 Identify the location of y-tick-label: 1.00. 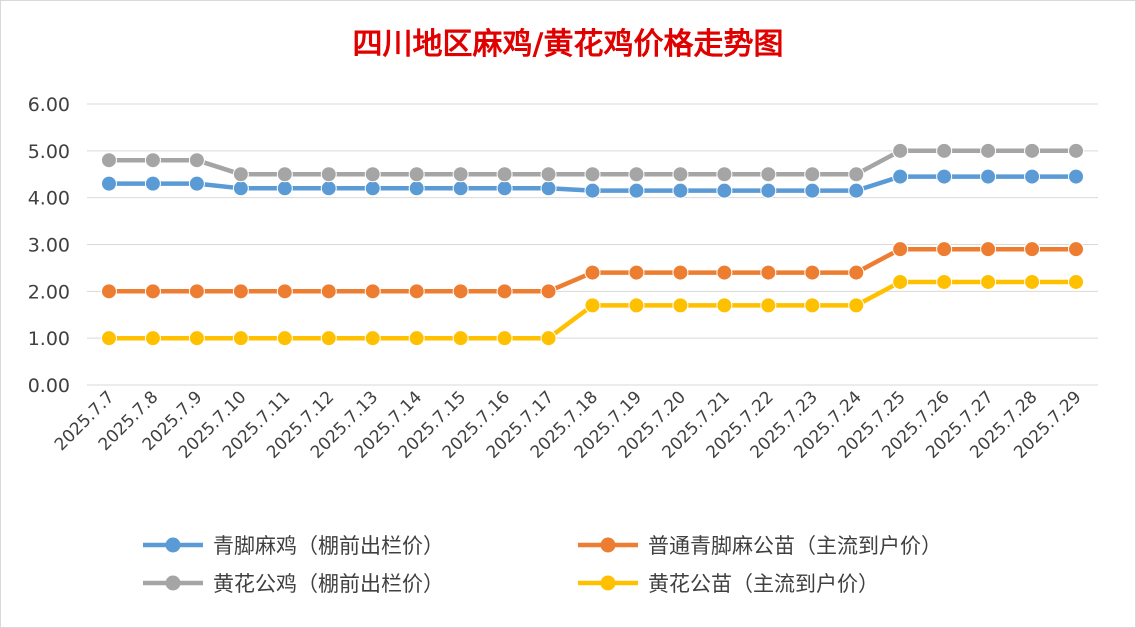
(49, 339).